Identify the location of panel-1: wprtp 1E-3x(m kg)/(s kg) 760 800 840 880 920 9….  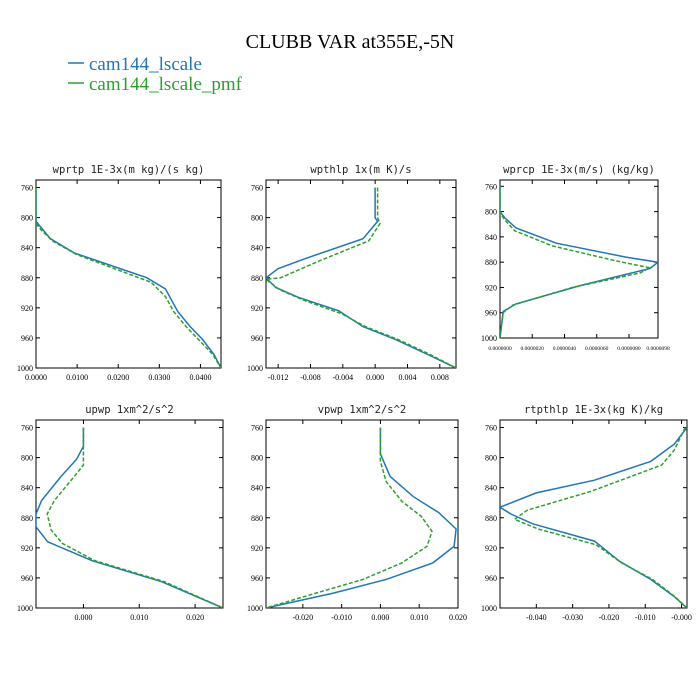
(119, 273).